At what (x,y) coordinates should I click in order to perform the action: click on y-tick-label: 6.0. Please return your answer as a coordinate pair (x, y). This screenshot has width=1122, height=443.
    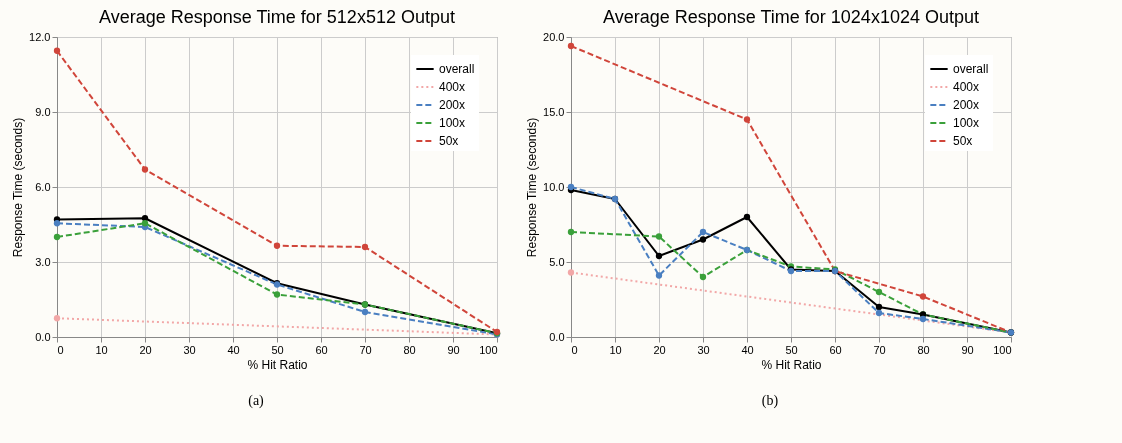
    Looking at the image, I should click on (43, 186).